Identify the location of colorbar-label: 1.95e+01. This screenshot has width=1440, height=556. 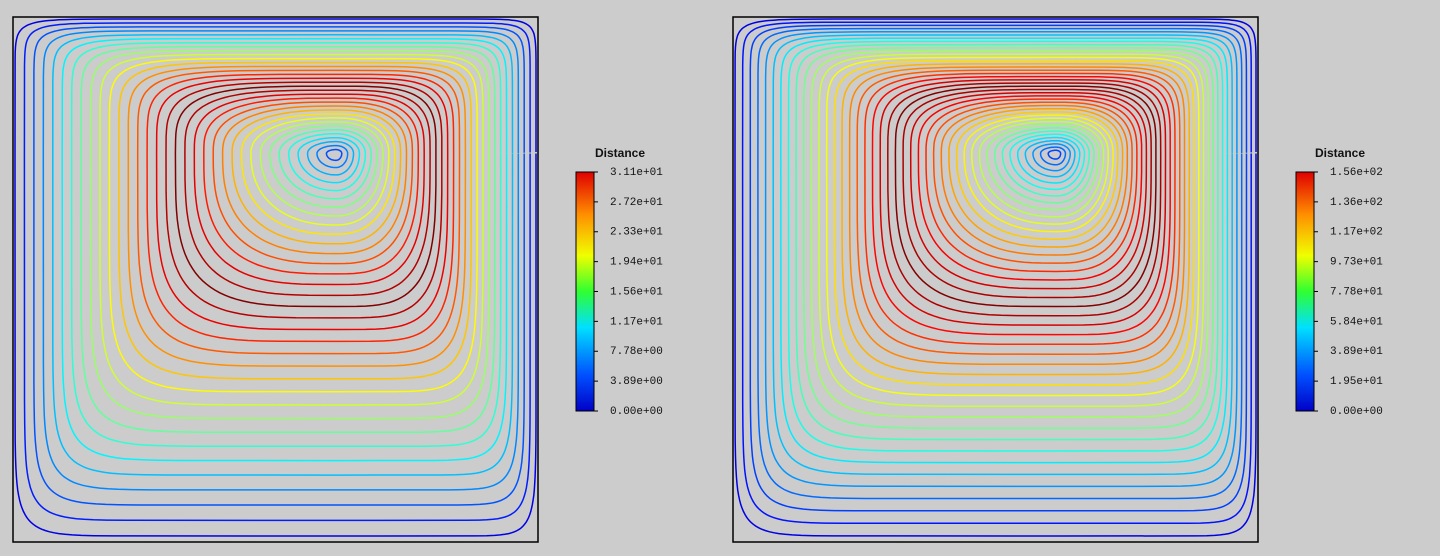
(1356, 382).